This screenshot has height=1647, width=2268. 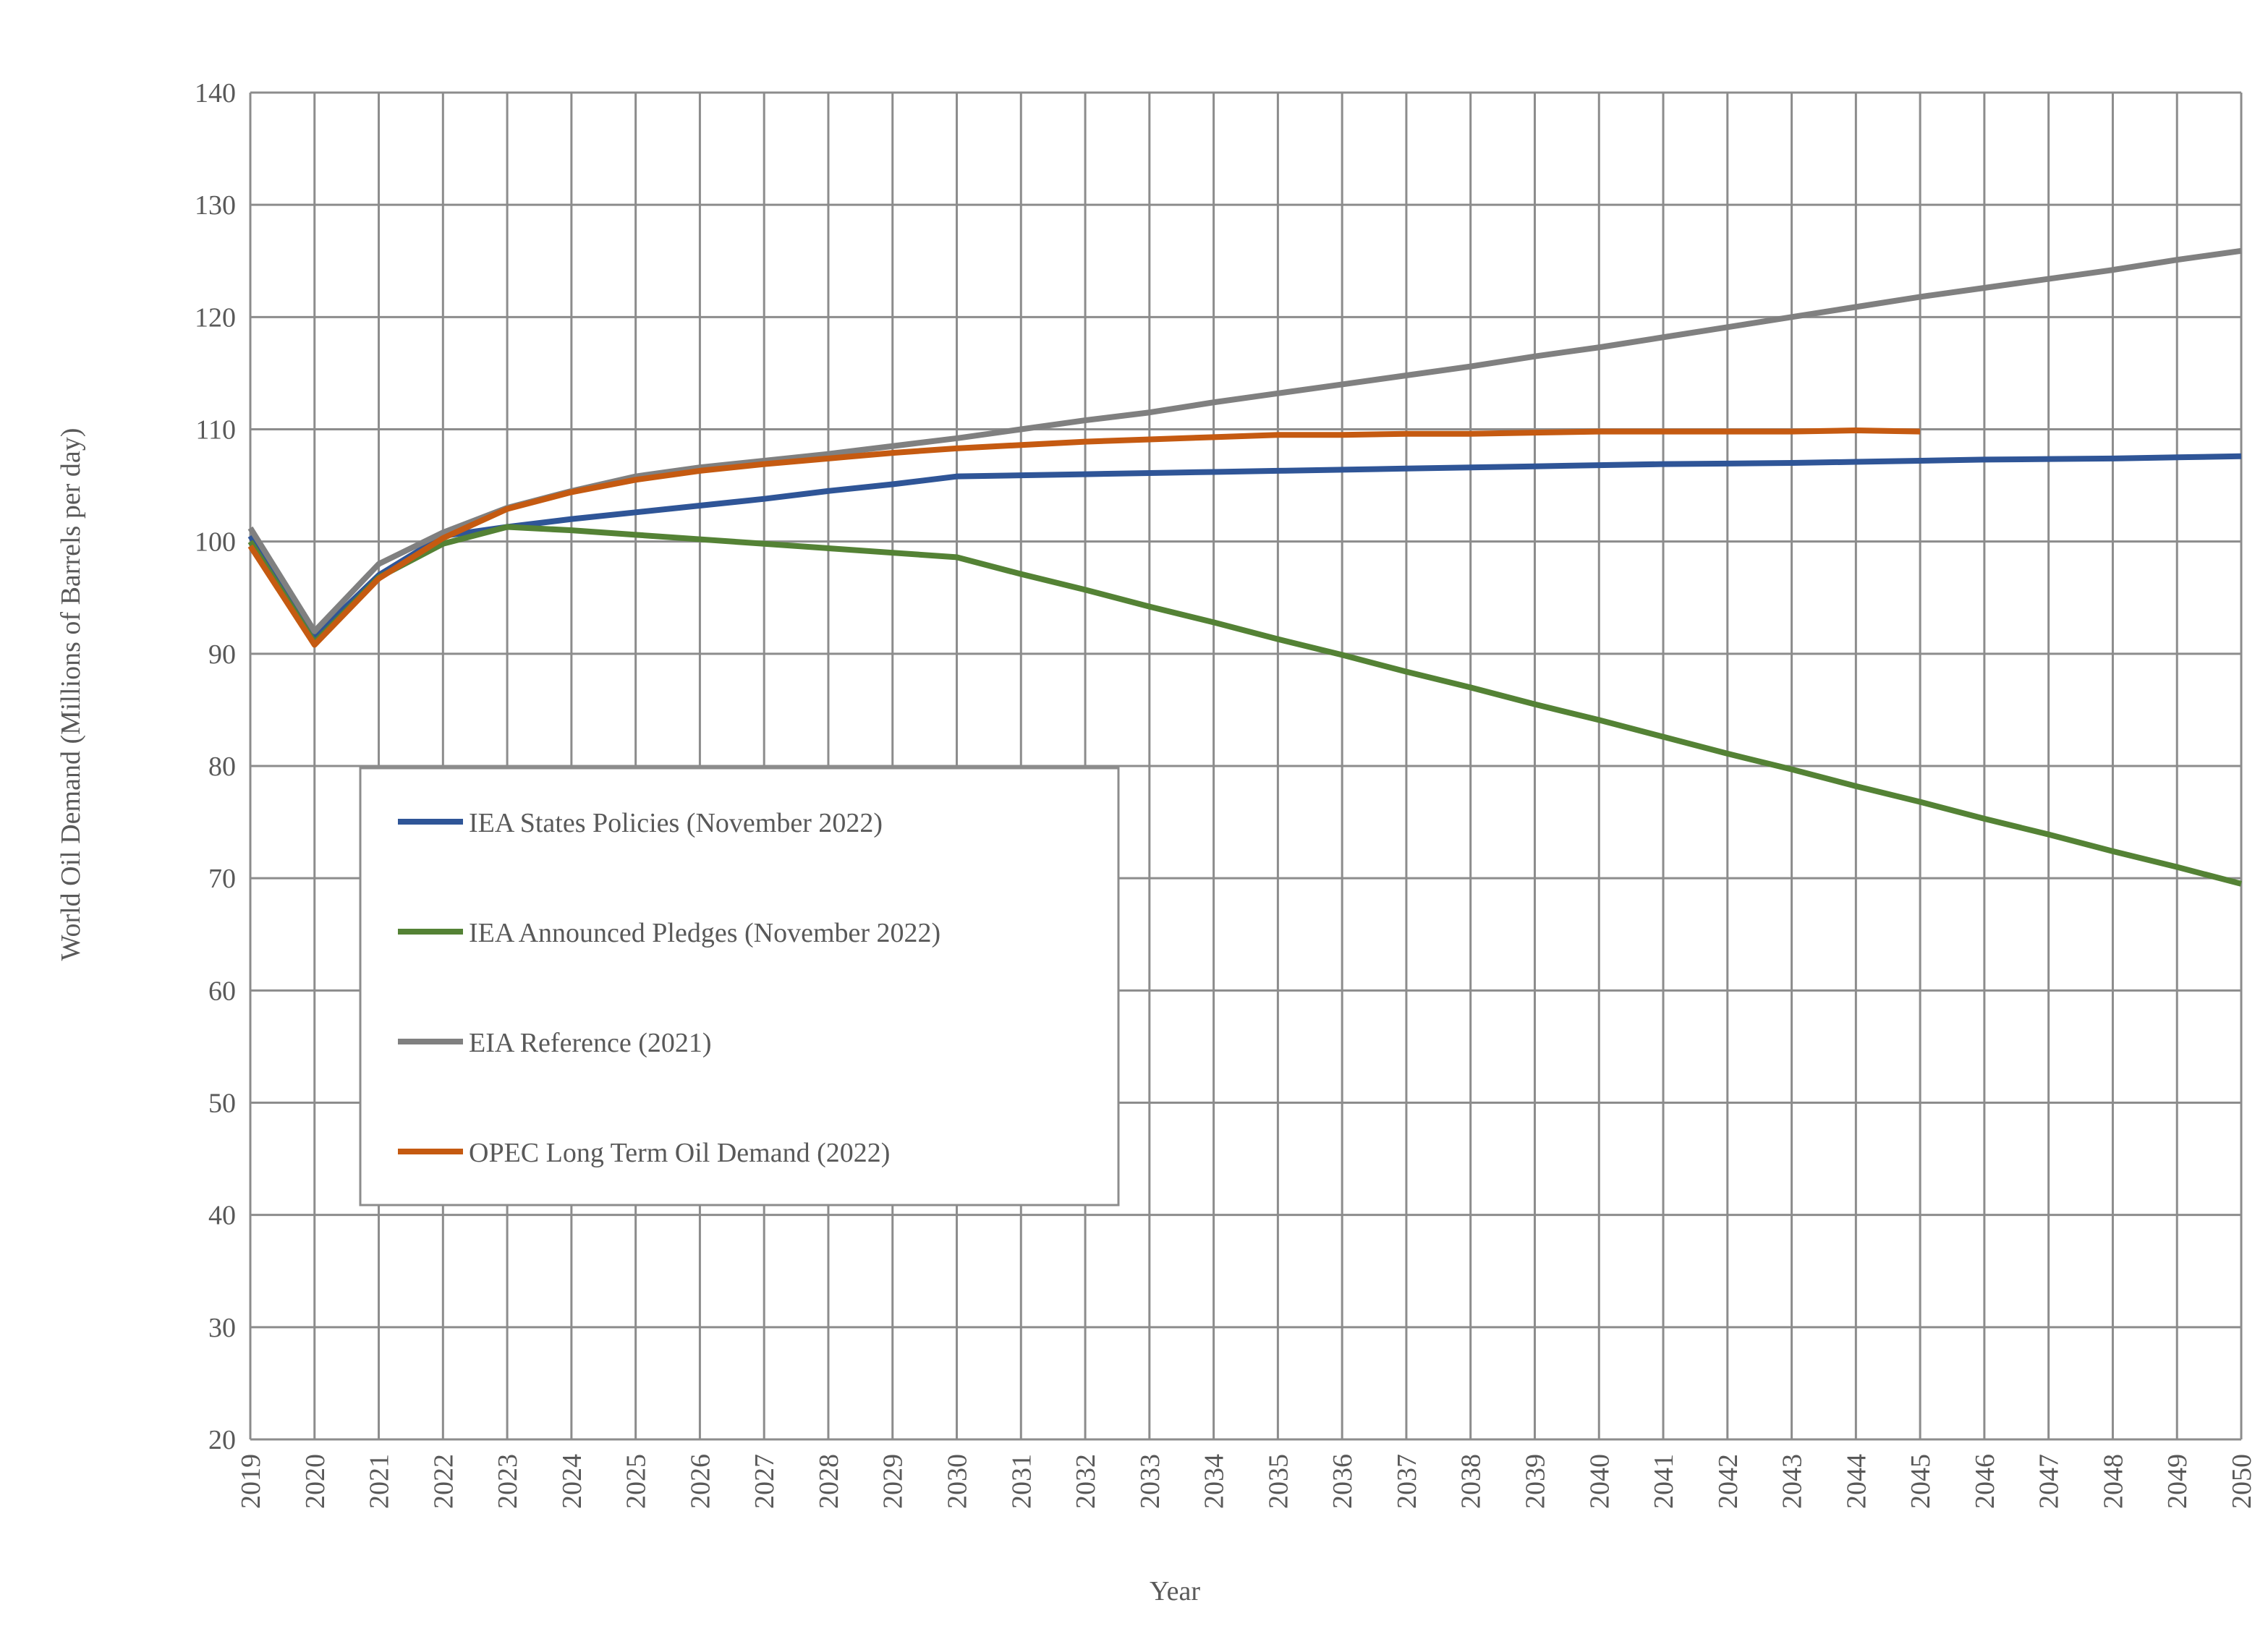 What do you see at coordinates (704, 933) in the screenshot?
I see `legend-label: IEA Announced Pledges (November 2022)` at bounding box center [704, 933].